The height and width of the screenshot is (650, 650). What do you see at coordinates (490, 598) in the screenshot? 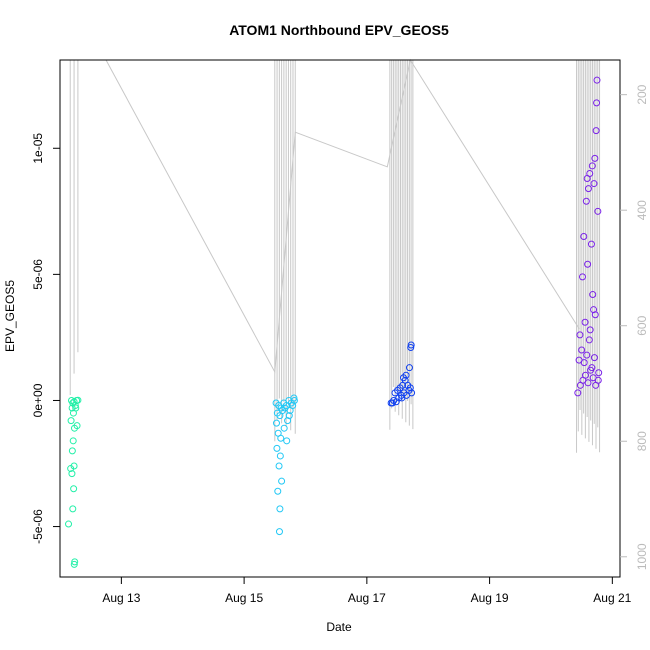
I see `x-tick-label: Aug 19` at bounding box center [490, 598].